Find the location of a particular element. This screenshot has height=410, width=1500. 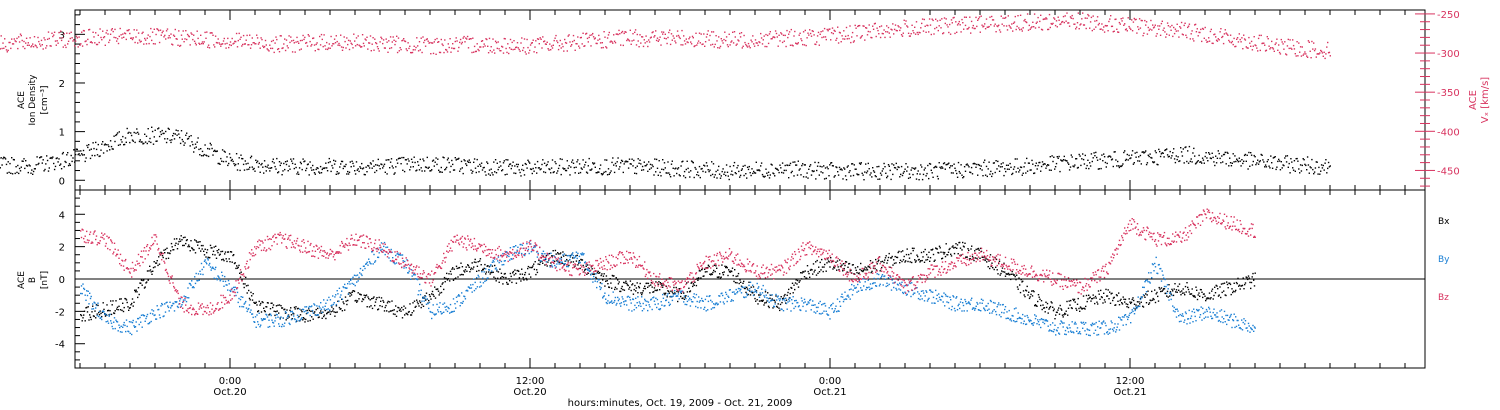

bottom-left-tick-label: -4 is located at coordinates (60, 345).